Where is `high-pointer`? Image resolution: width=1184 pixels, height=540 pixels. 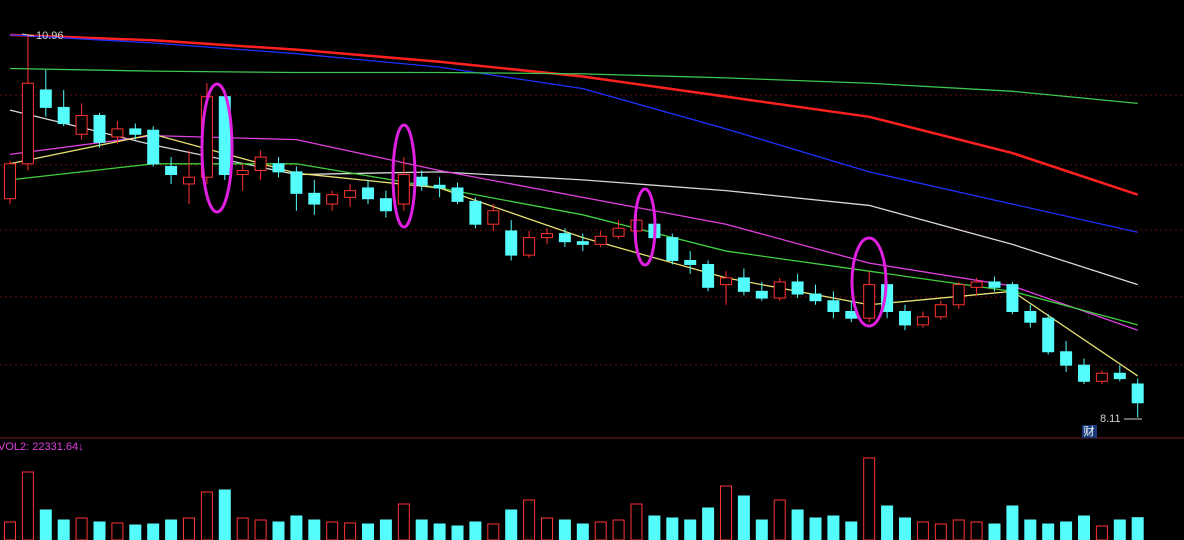
high-pointer is located at coordinates (28, 35).